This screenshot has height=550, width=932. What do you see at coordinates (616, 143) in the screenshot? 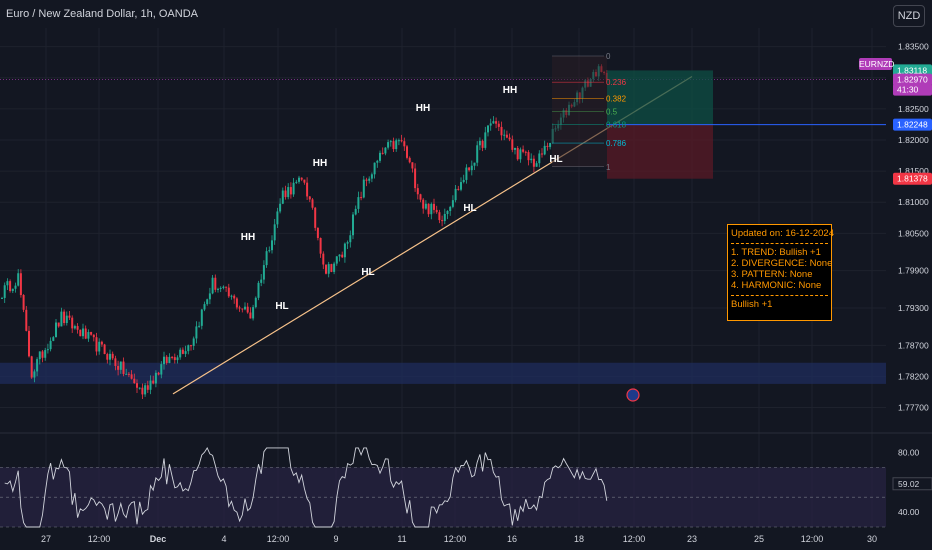
I see `fib-label: 0.786` at bounding box center [616, 143].